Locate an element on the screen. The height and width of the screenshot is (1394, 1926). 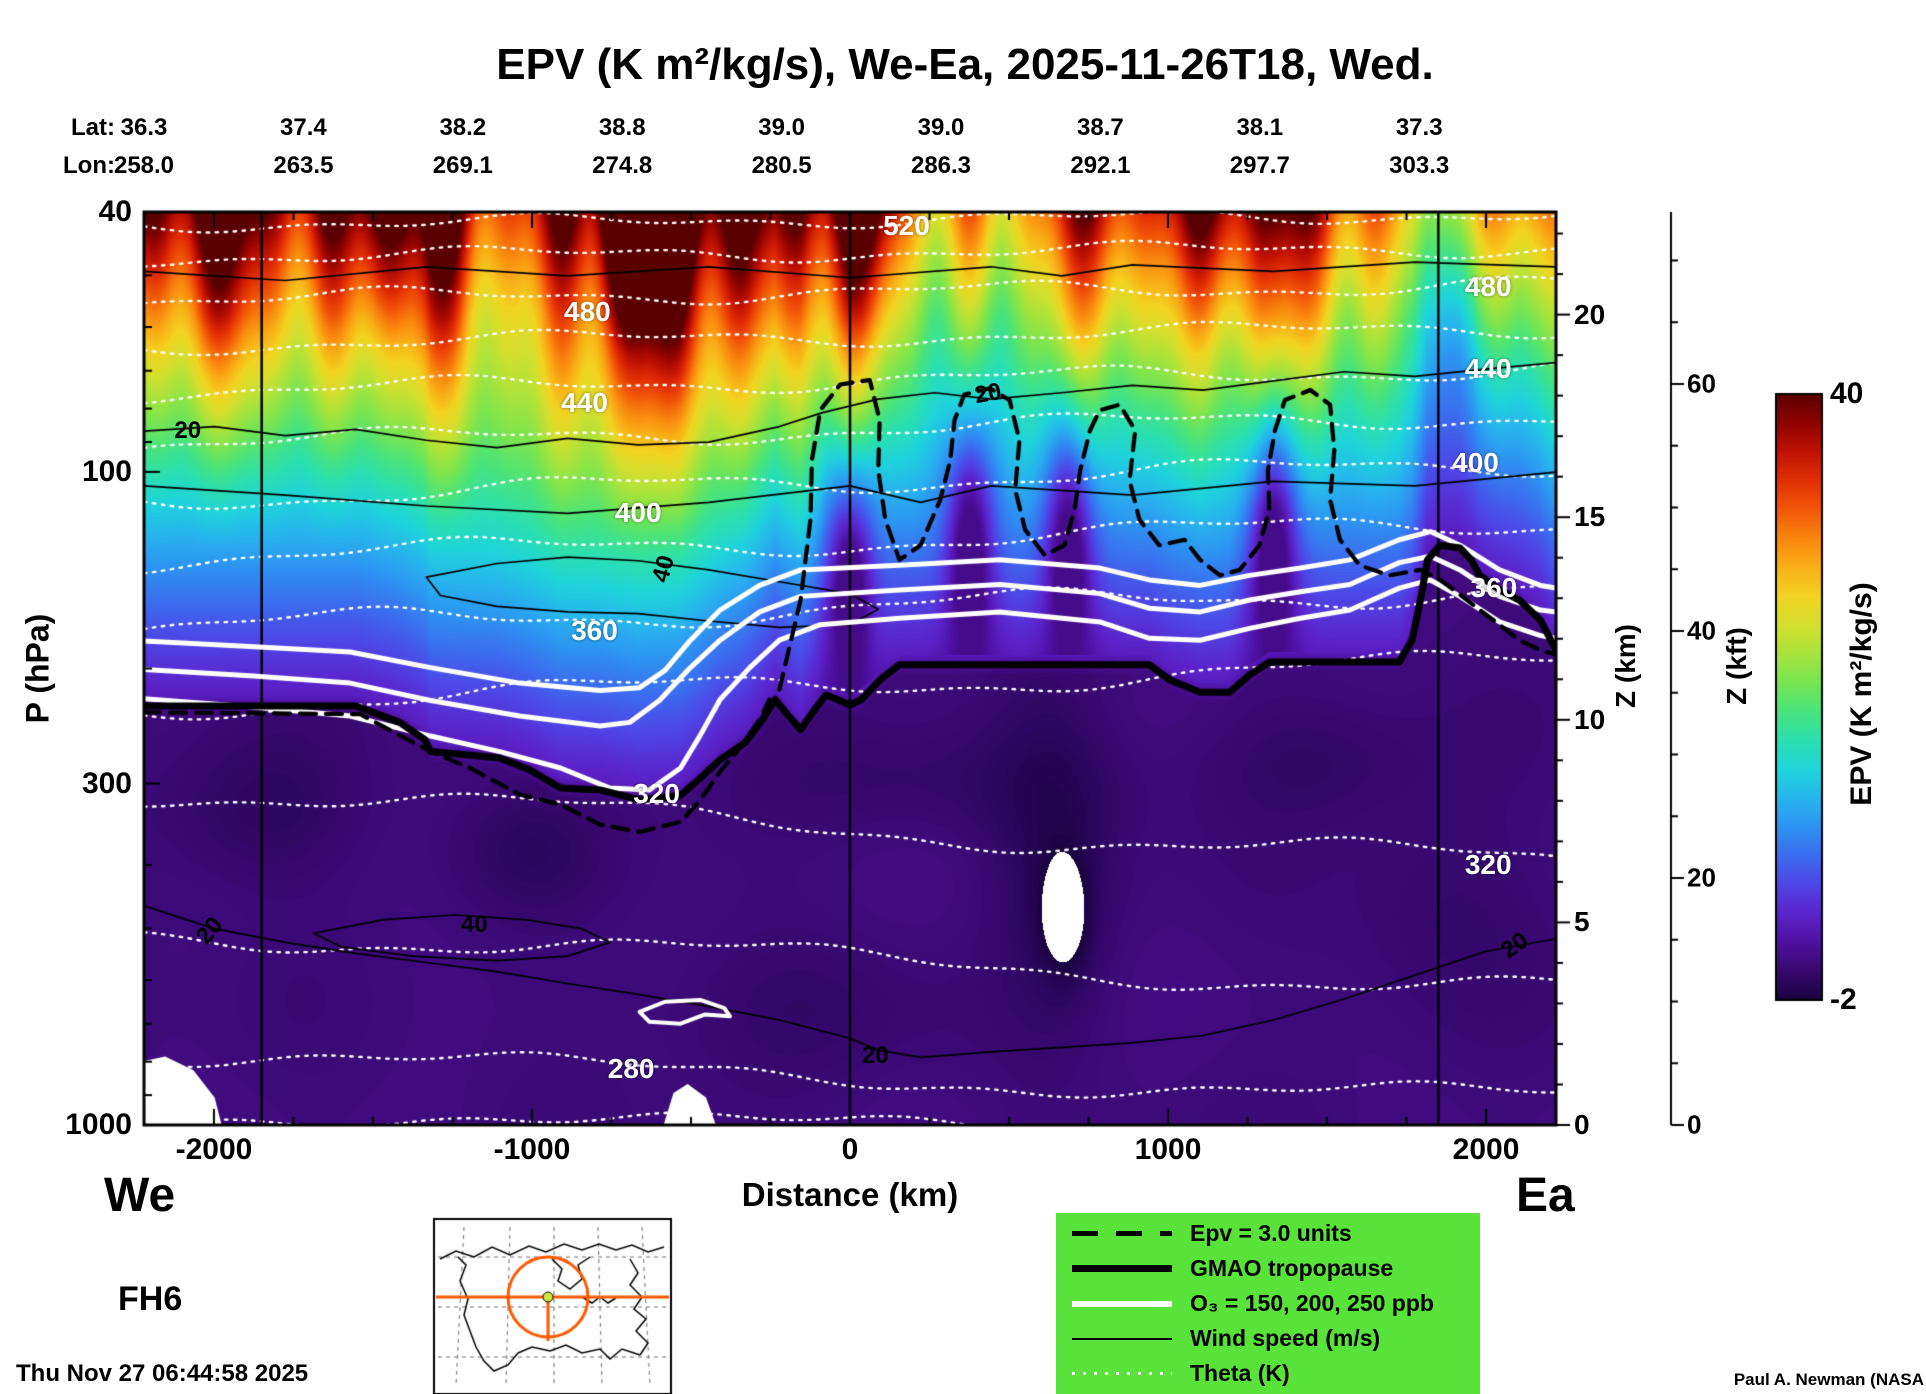
lon-value: 269.1 is located at coordinates (462, 165).